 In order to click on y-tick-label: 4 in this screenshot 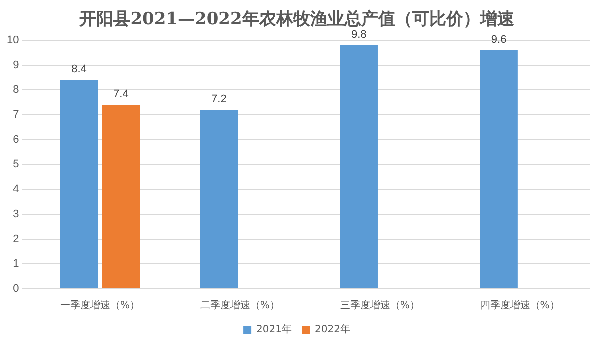, I will do `click(16, 190)`.